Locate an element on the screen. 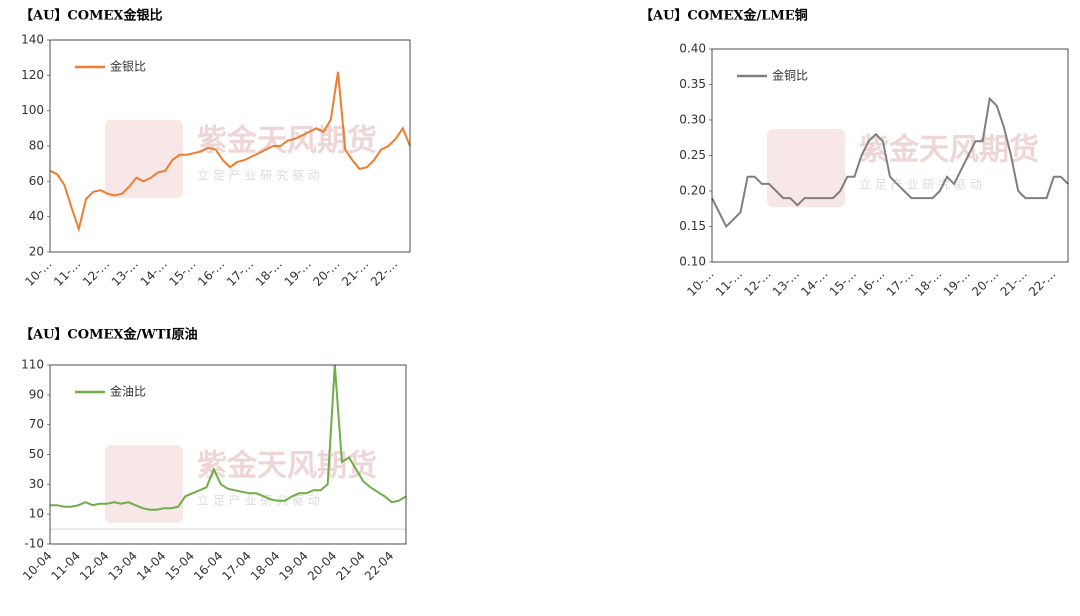 Image resolution: width=1080 pixels, height=616 pixels. y-tick-label: 140 is located at coordinates (32, 40).